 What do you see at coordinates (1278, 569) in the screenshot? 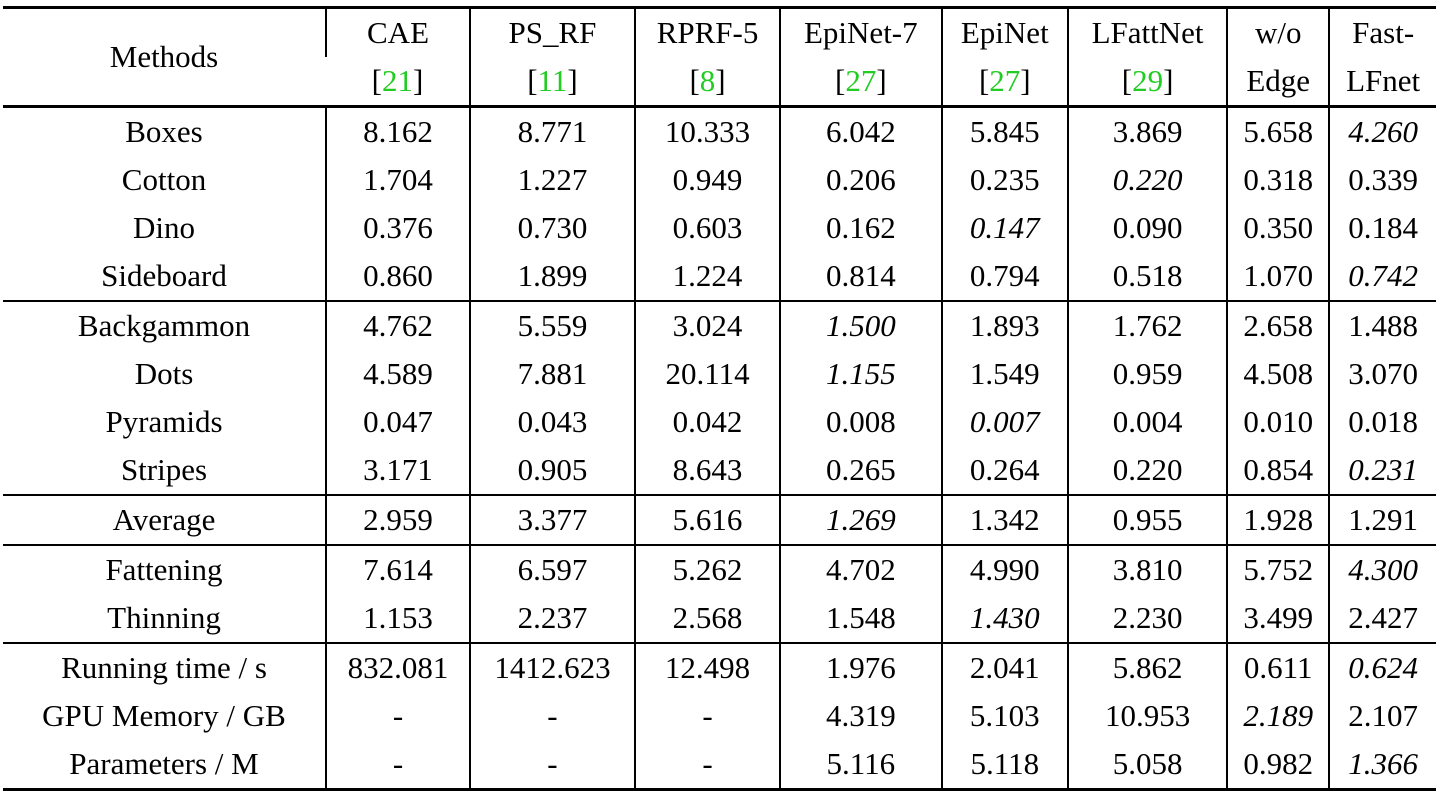
I see `table-cell: 5.752` at bounding box center [1278, 569].